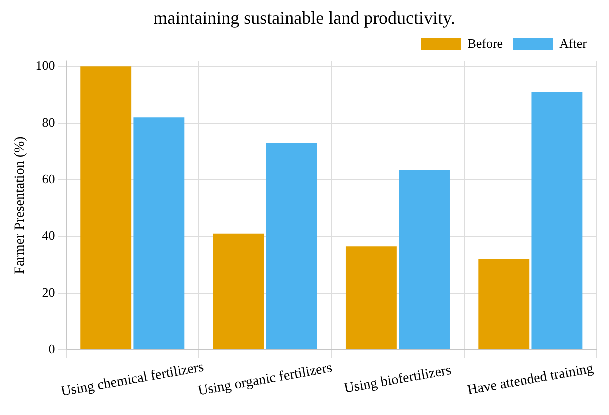 Image resolution: width=609 pixels, height=415 pixels. I want to click on x-tick-label: Using biofertilizers, so click(398, 380).